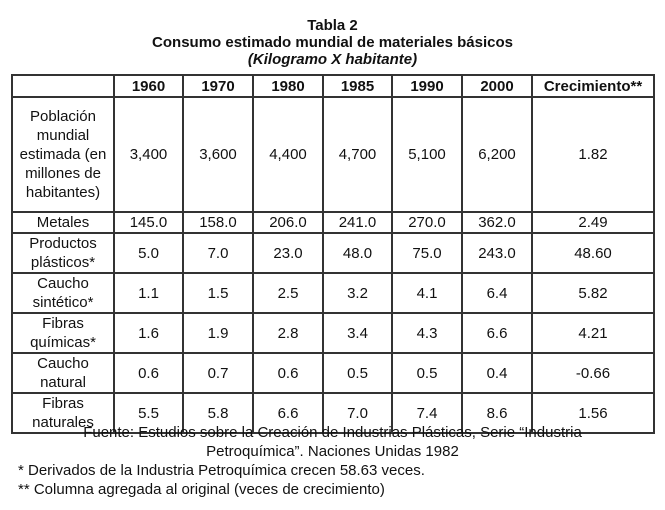 The height and width of the screenshot is (510, 665). I want to click on column-header: 1990, so click(427, 86).